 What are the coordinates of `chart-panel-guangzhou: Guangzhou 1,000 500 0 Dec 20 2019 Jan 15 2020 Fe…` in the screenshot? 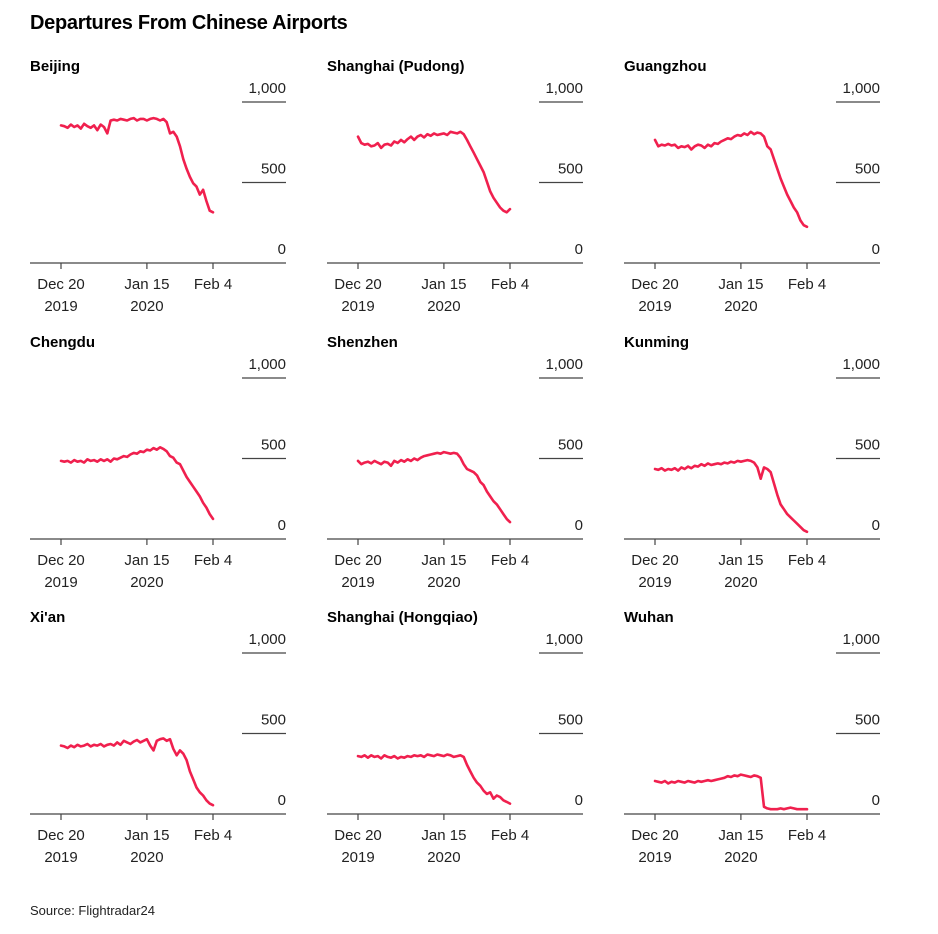 It's located at (774, 203).